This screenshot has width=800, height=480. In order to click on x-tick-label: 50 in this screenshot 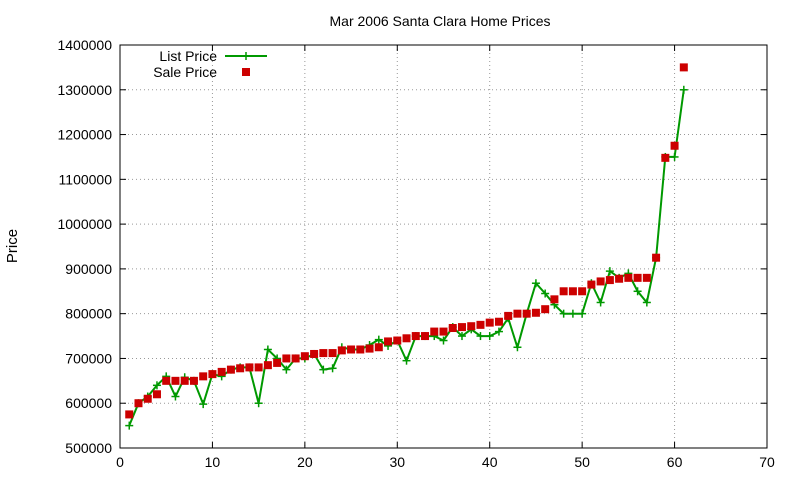, I will do `click(582, 462)`.